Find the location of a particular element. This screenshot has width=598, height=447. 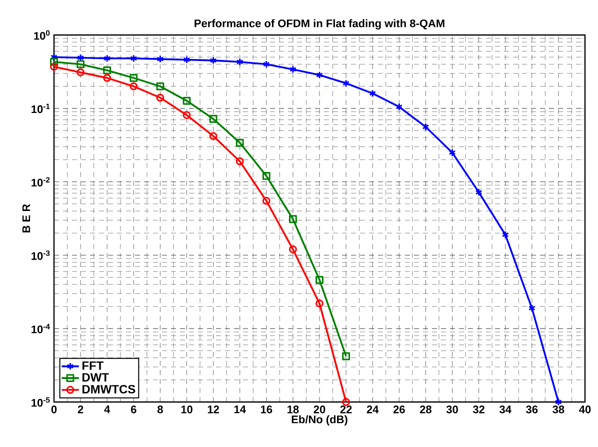

x-tick-label: 26 is located at coordinates (399, 410).